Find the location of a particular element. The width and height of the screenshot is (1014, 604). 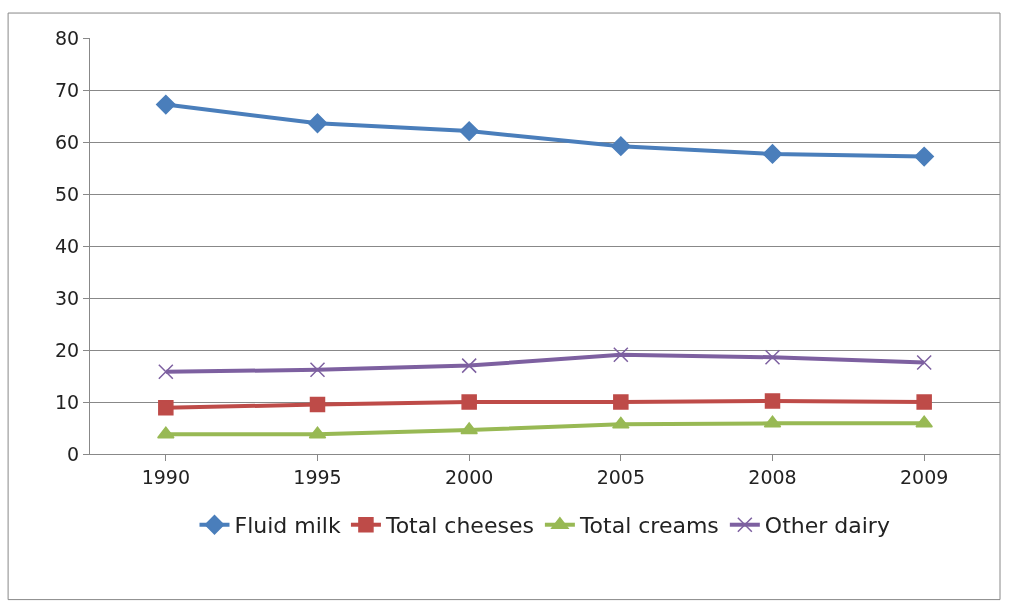

legend-label: Fluid milk is located at coordinates (287, 526).